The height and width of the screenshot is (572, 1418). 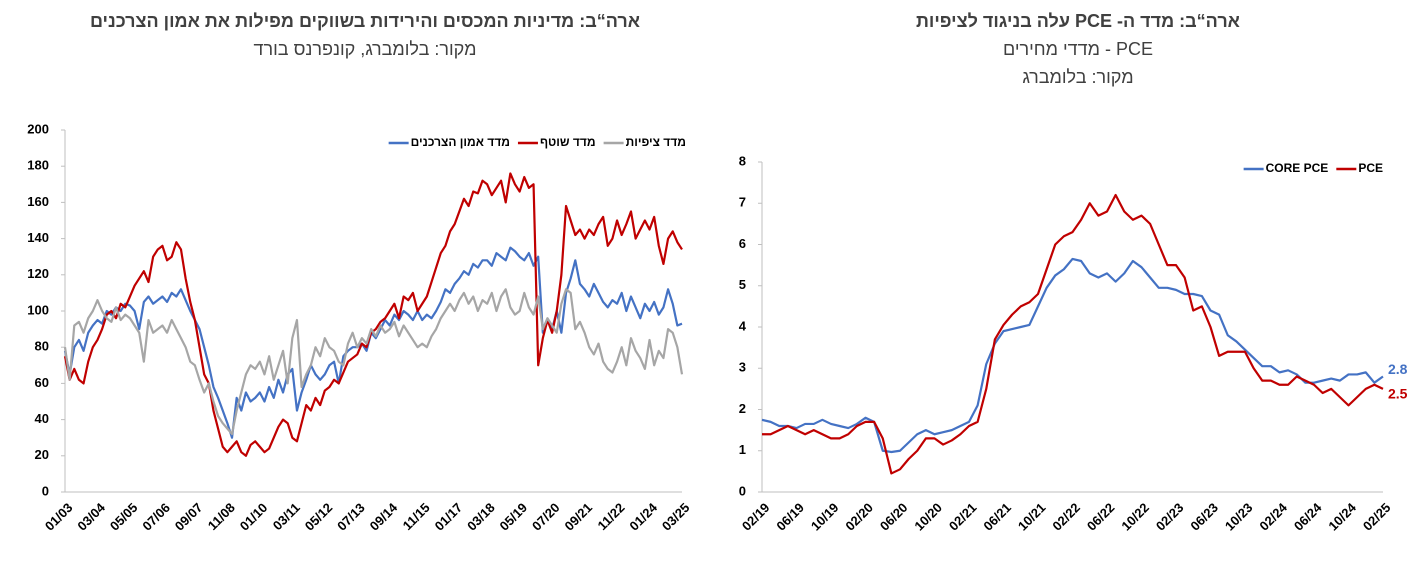 What do you see at coordinates (1273, 516) in the screenshot?
I see `x-tick-label: 02/24` at bounding box center [1273, 516].